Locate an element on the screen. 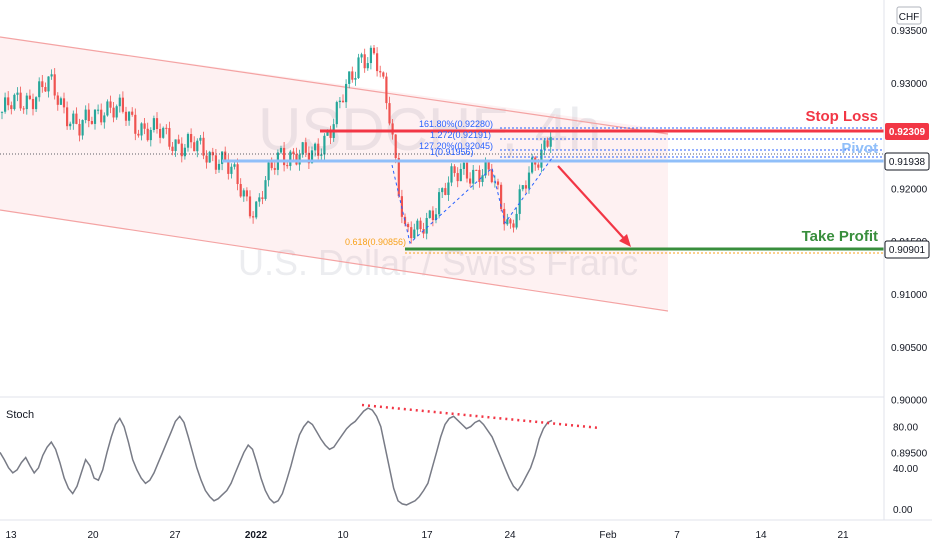  time-tick-label: 14 is located at coordinates (761, 535).